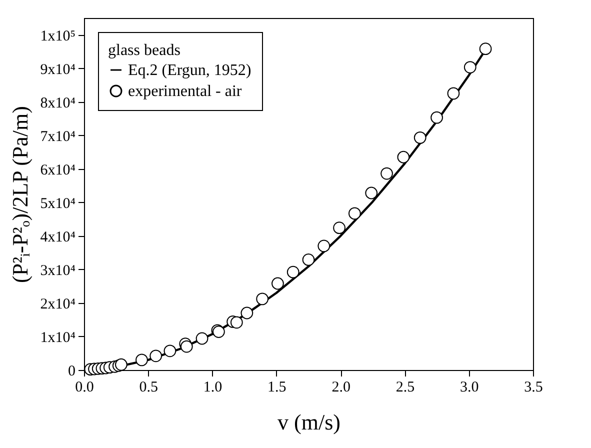 This screenshot has width=591, height=448. Describe the element at coordinates (309, 422) in the screenshot. I see `x-axis-title: v (m/s)` at that location.